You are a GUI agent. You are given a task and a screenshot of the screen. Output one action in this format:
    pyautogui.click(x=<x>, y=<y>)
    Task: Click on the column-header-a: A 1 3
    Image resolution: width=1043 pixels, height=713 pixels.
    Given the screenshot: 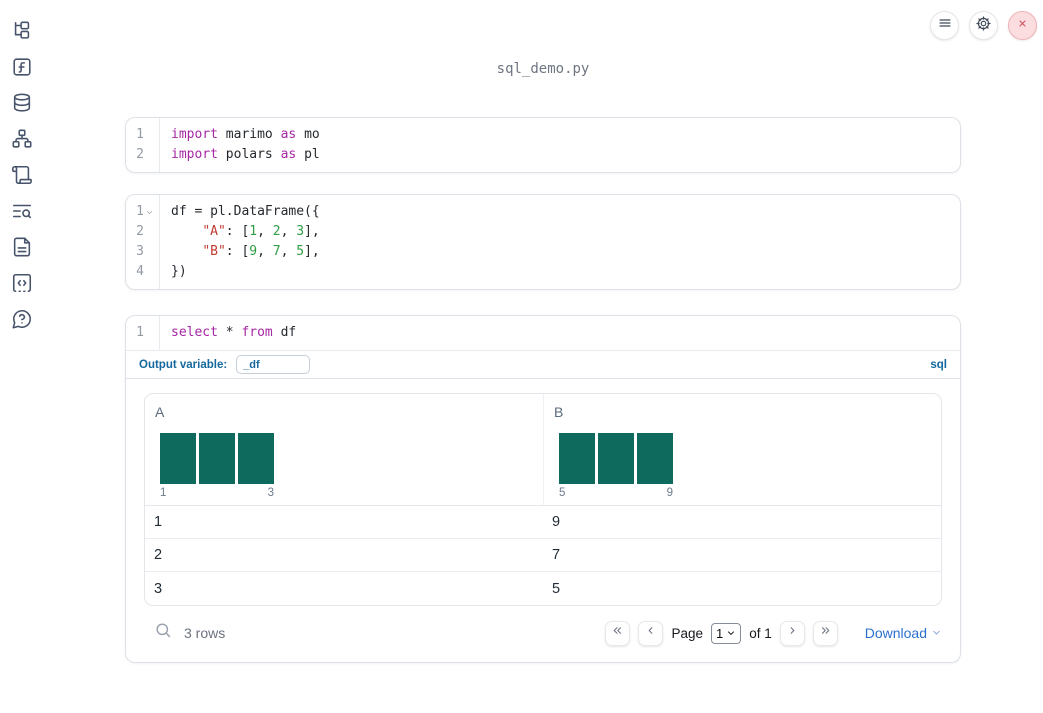 What is the action you would take?
    pyautogui.click(x=344, y=449)
    